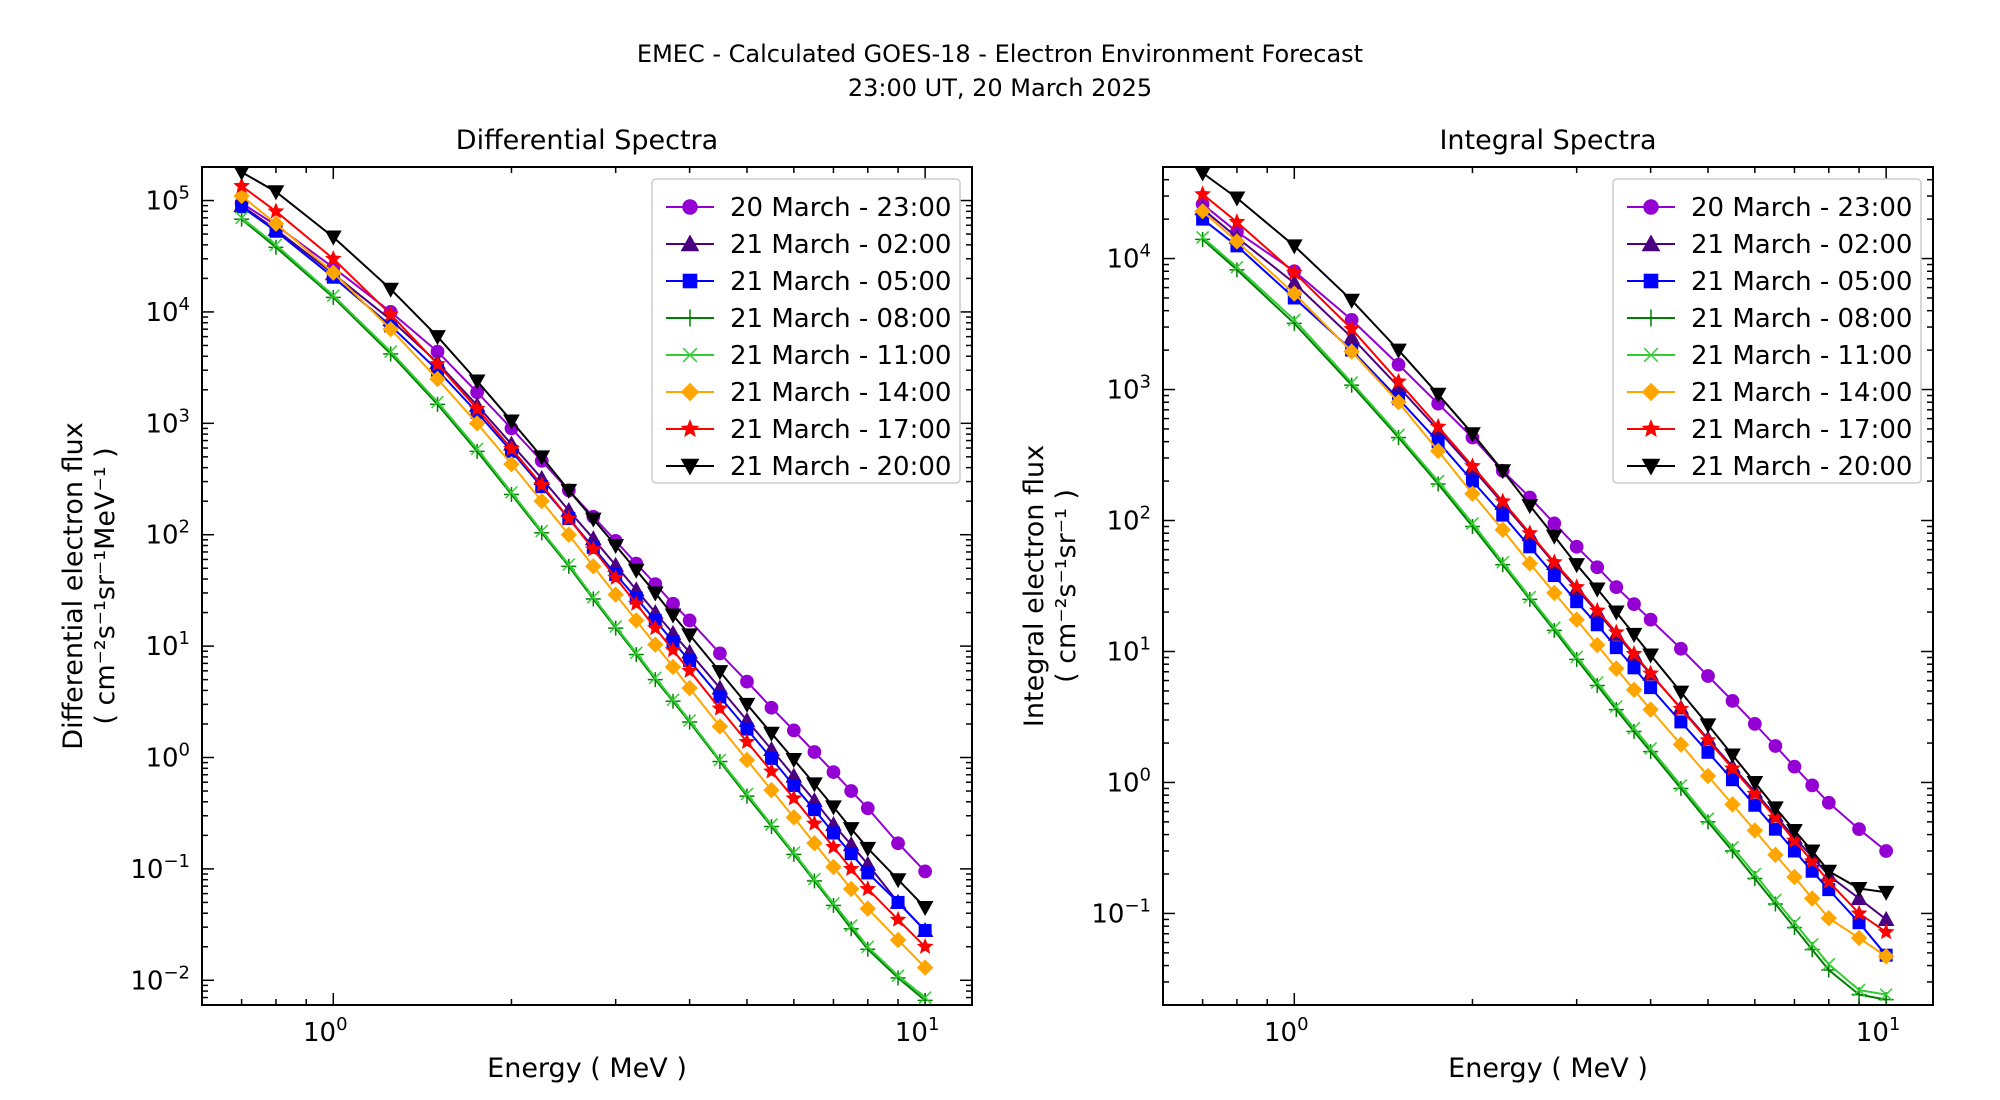  I want to click on differential-y-axis-label: Differential electron flux, so click(73, 585).